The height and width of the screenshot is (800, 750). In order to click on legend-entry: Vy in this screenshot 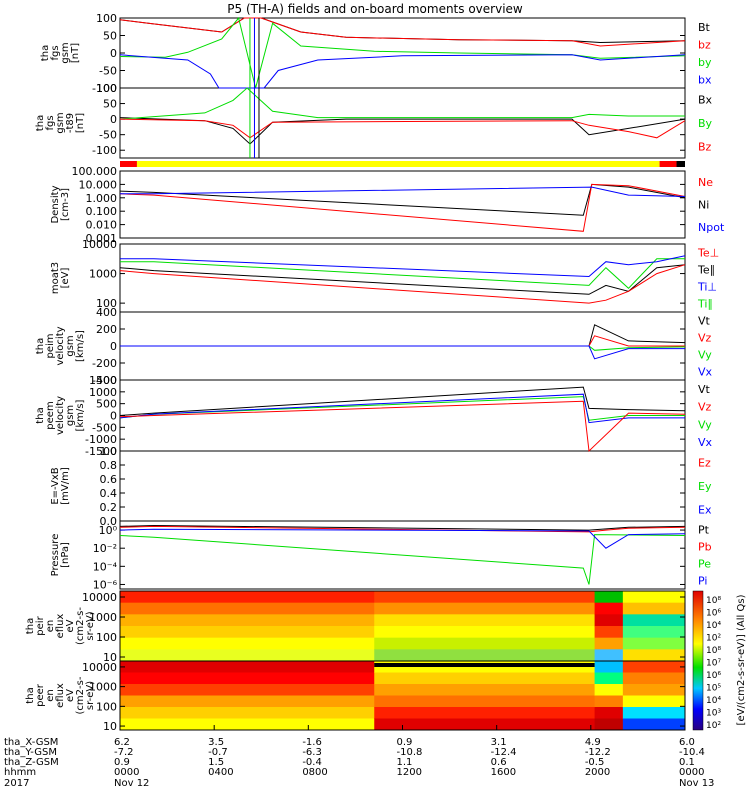, I will do `click(705, 424)`.